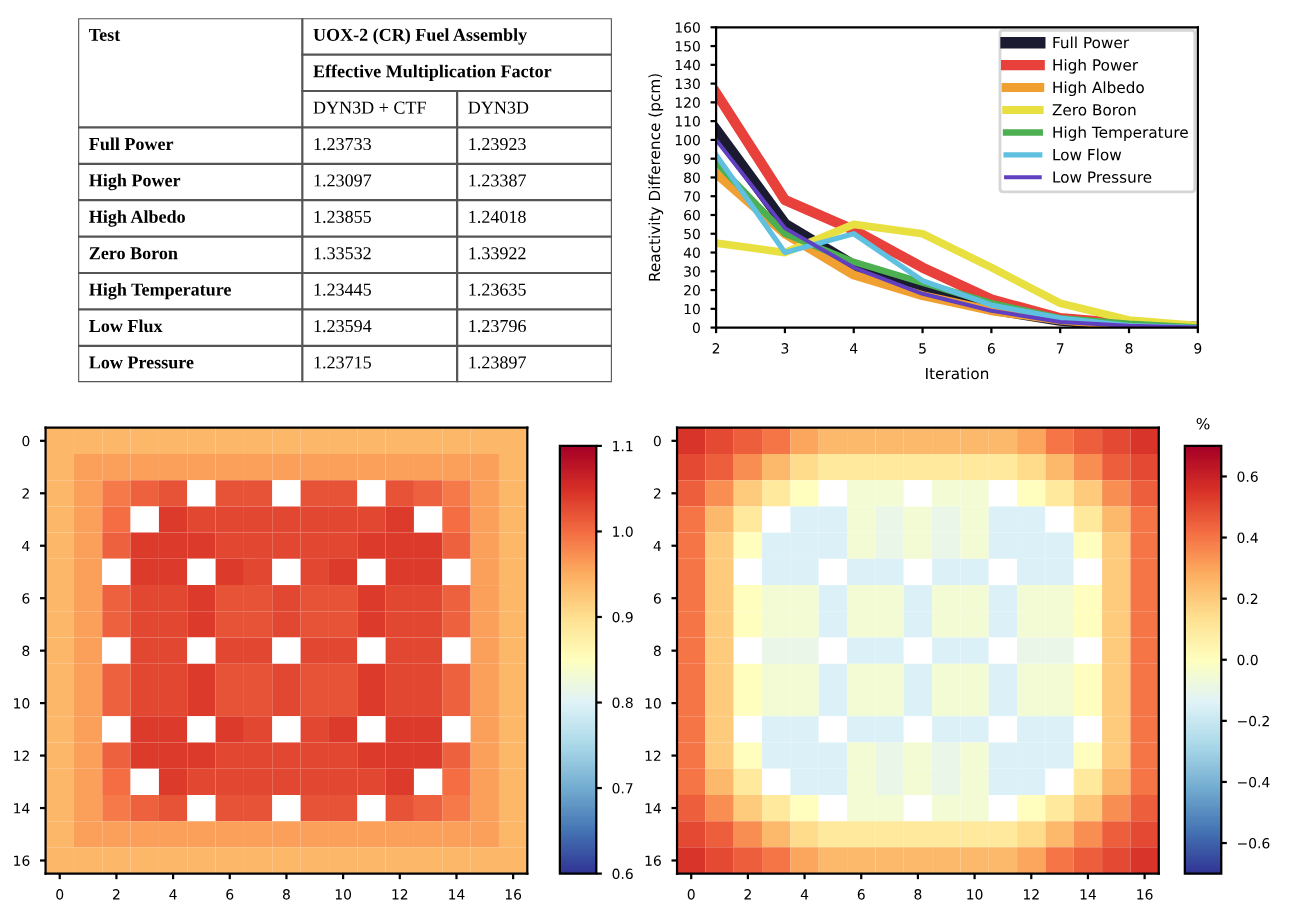 This screenshot has height=910, width=1302. I want to click on data-label: 1.23594, so click(343, 326).